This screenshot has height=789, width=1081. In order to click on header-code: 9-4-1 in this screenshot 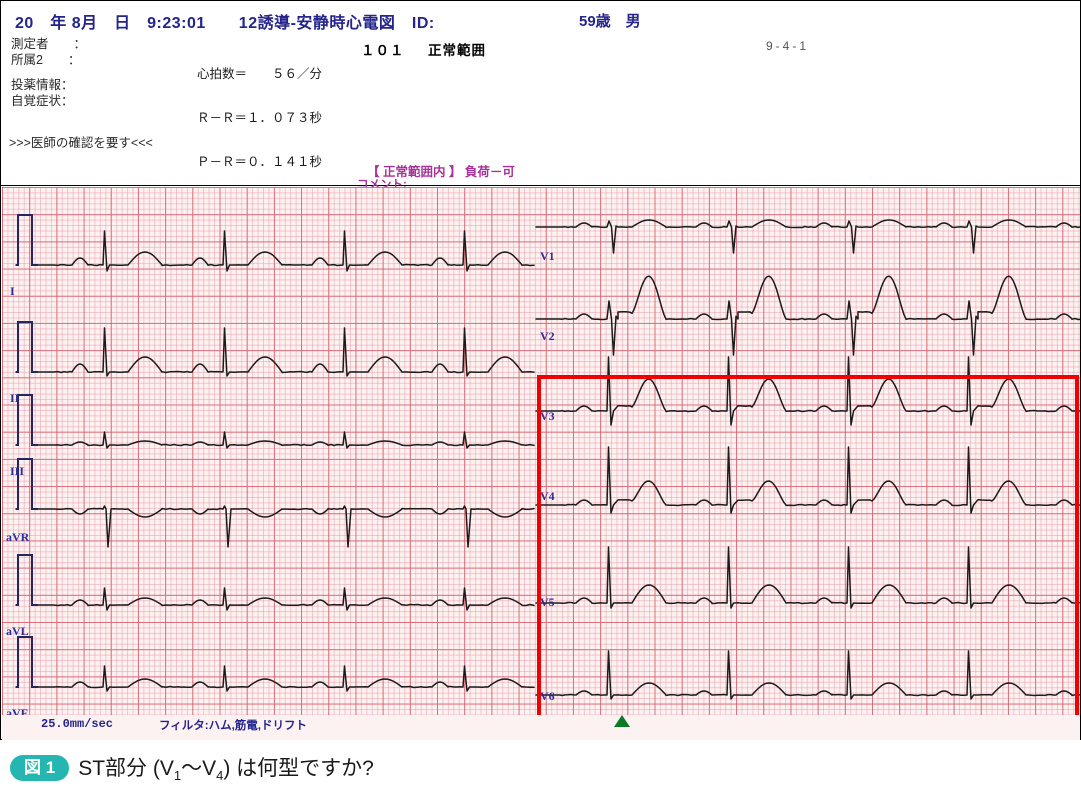, I will do `click(788, 46)`.